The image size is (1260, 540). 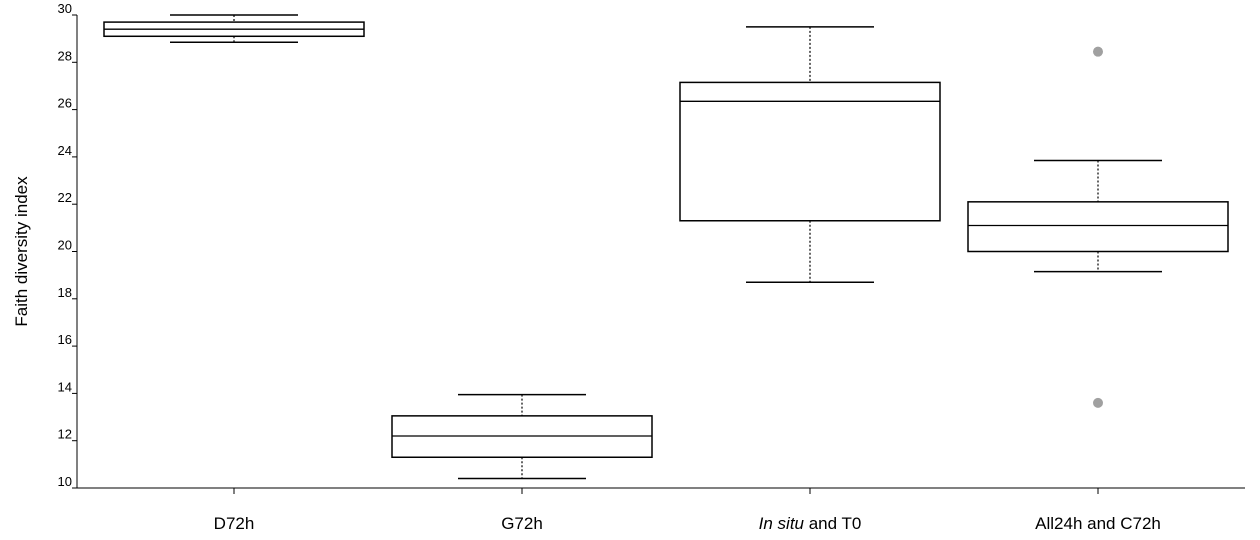 What do you see at coordinates (65, 55) in the screenshot?
I see `y-tick-label: 28` at bounding box center [65, 55].